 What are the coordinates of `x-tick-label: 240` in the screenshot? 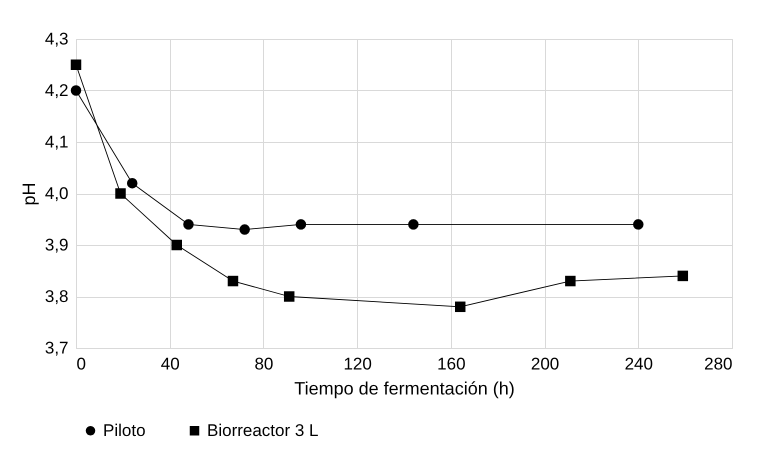 It's located at (638, 364).